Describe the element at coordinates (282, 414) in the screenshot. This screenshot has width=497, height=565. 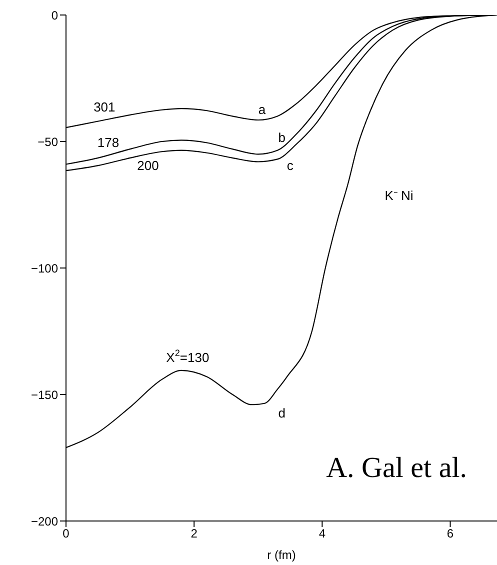
I see `series-label: d` at that location.